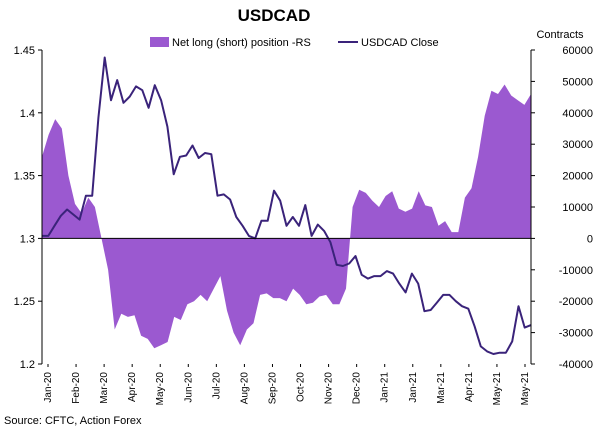  Describe the element at coordinates (577, 114) in the screenshot. I see `right-axis-label: 40000` at that location.